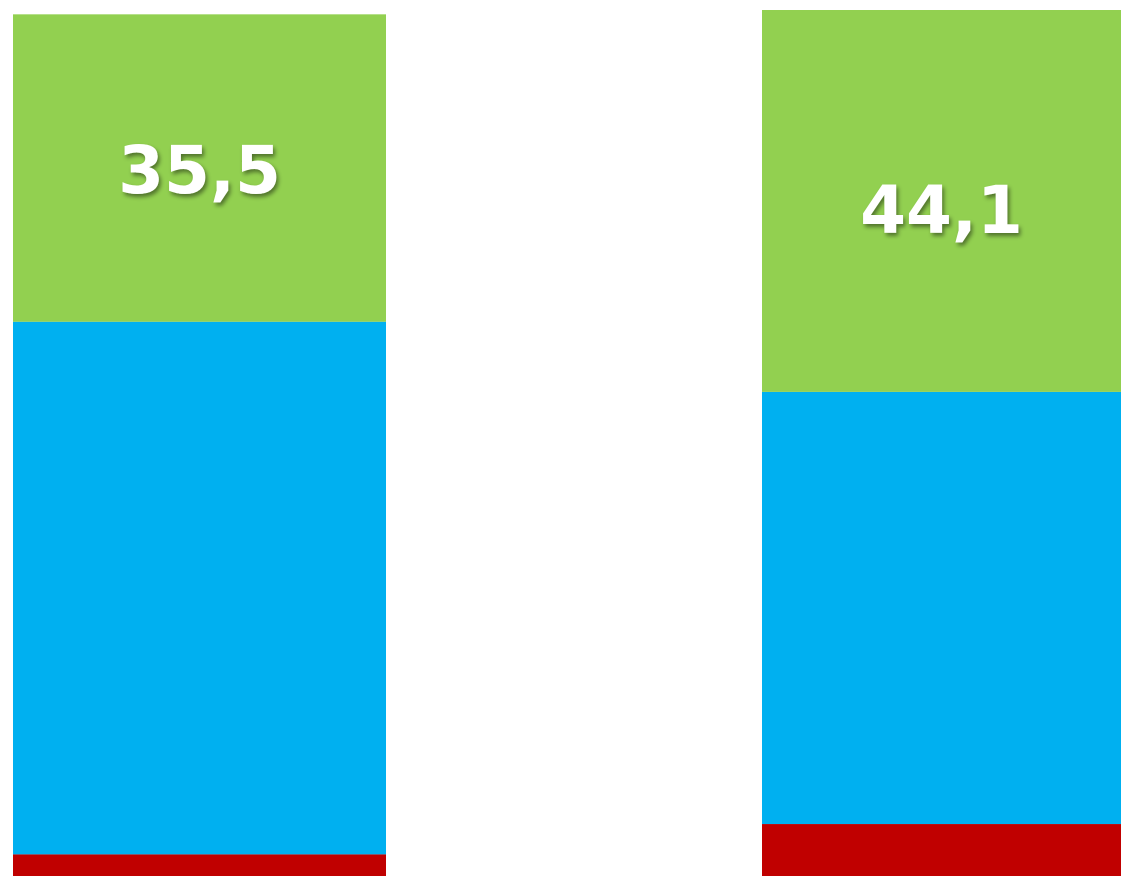 This screenshot has height=876, width=1121. I want to click on data-label-s2-c1: 44,1, so click(941, 210).